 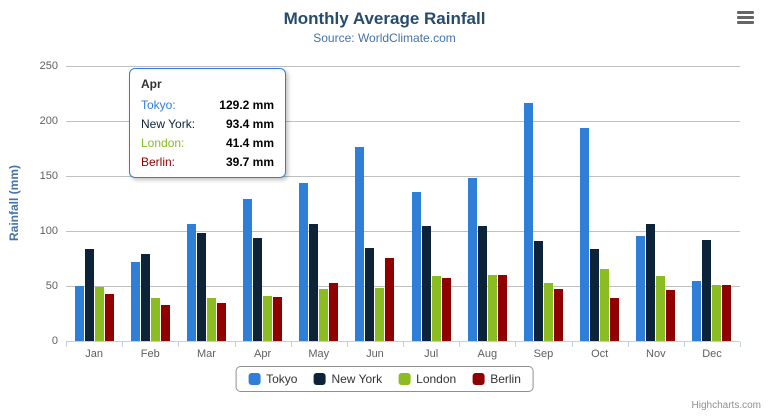 What do you see at coordinates (201, 286) in the screenshot?
I see `bar-new-york-mar` at bounding box center [201, 286].